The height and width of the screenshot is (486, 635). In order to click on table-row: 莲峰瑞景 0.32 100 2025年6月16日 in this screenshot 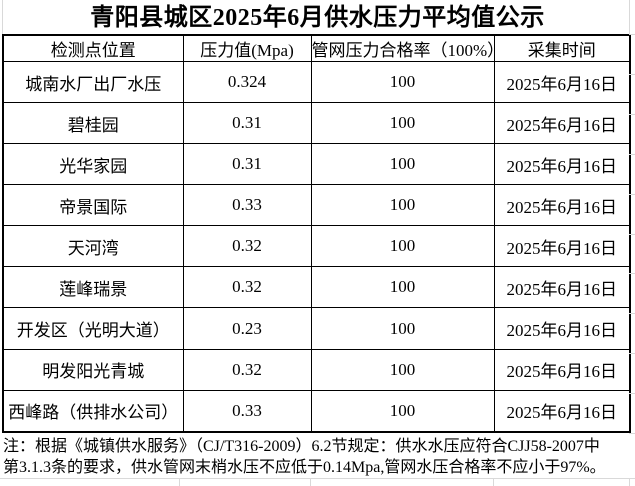, I will do `click(316, 287)`.